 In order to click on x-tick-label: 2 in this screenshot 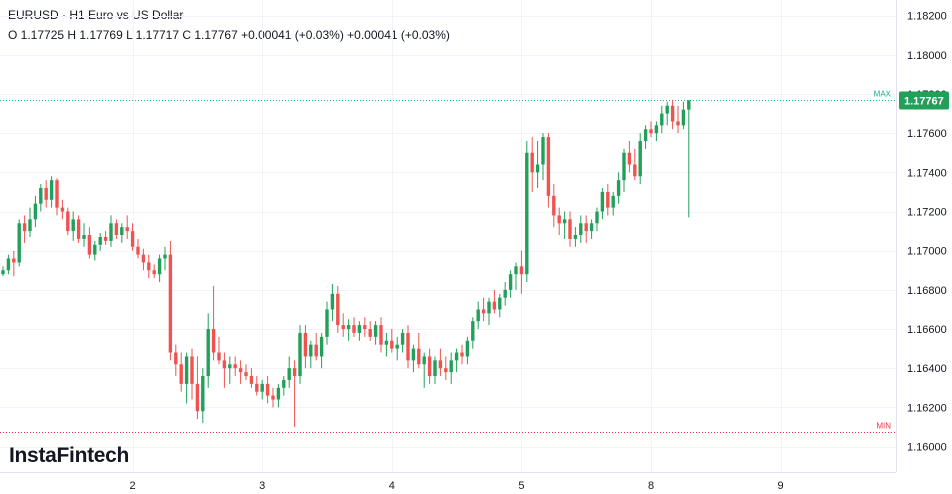, I will do `click(133, 486)`.